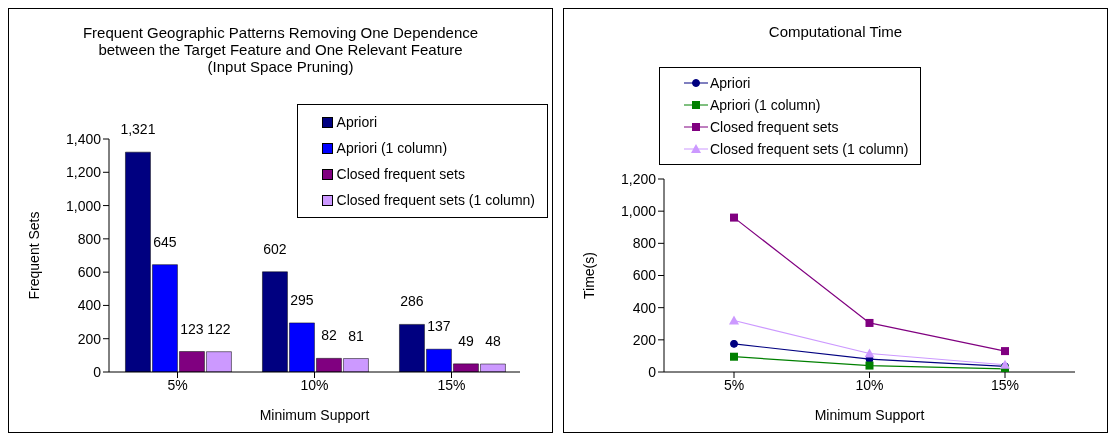  Describe the element at coordinates (165, 241) in the screenshot. I see `data-label: 645` at that location.